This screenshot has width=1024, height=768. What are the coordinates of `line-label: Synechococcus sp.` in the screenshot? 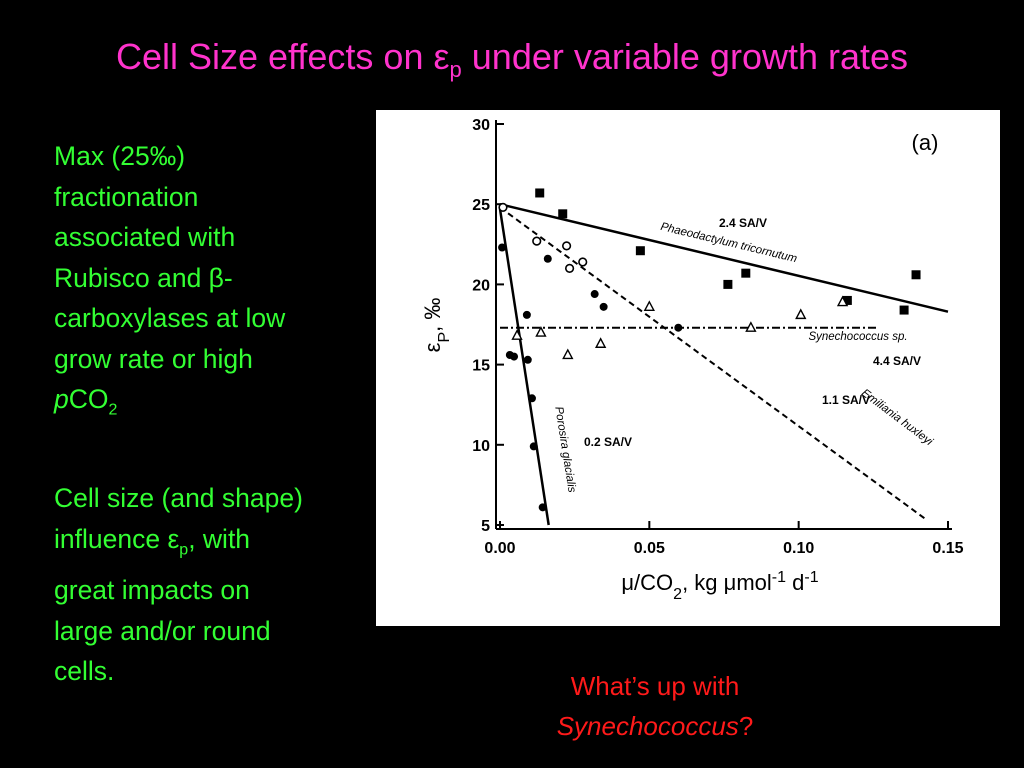 It's located at (857, 337).